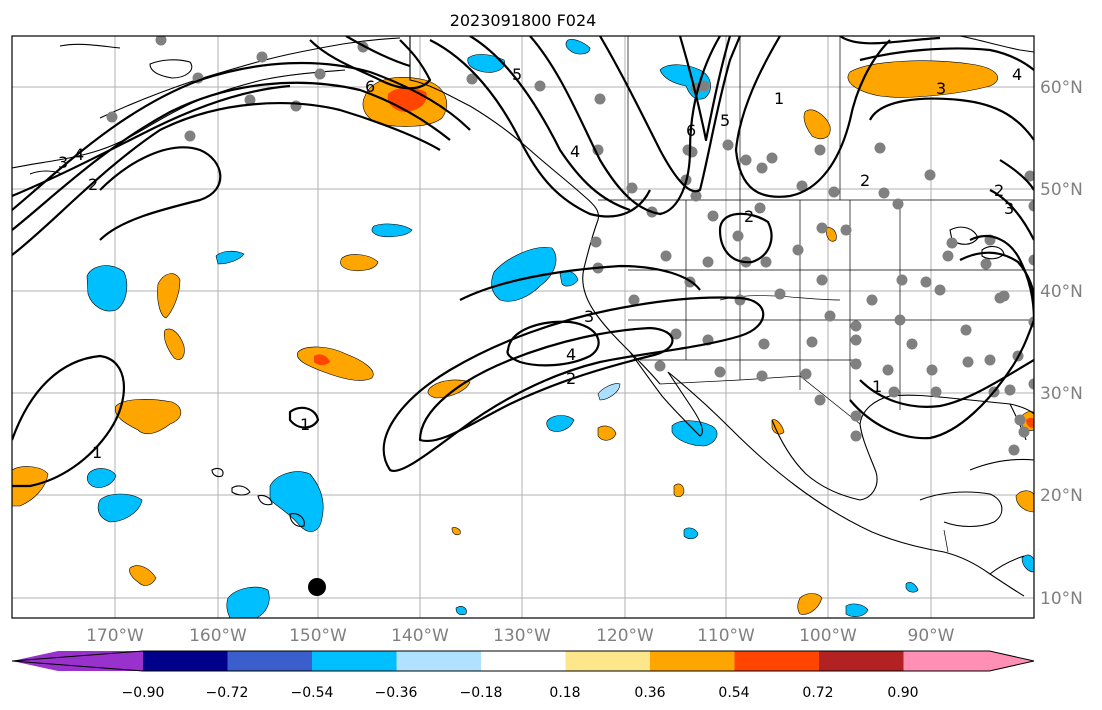 The image size is (1102, 710). What do you see at coordinates (420, 636) in the screenshot?
I see `lon-tick-label: 140°W` at bounding box center [420, 636].